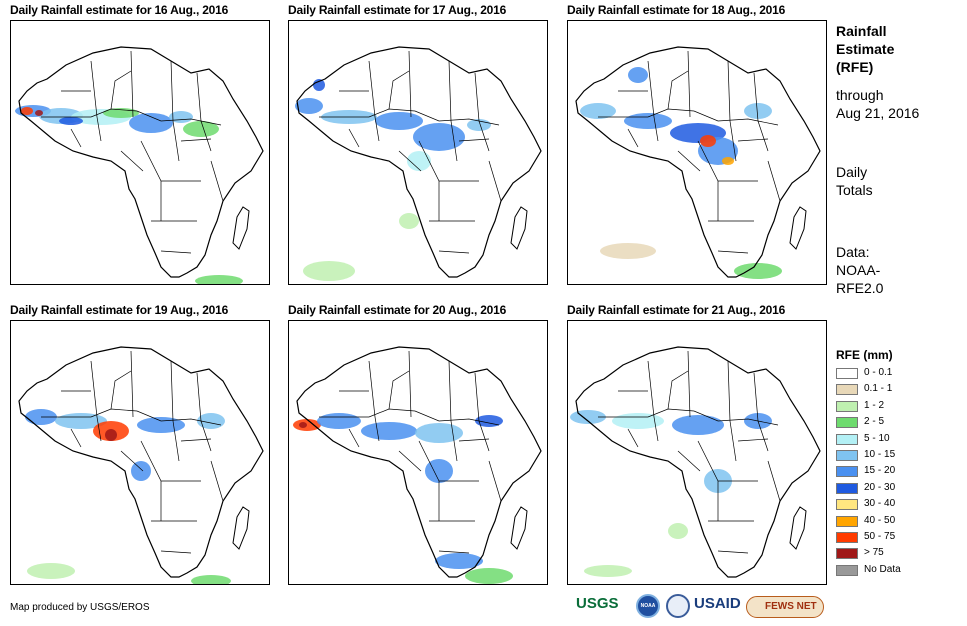  I want to click on dos-seal-icon, so click(678, 606).